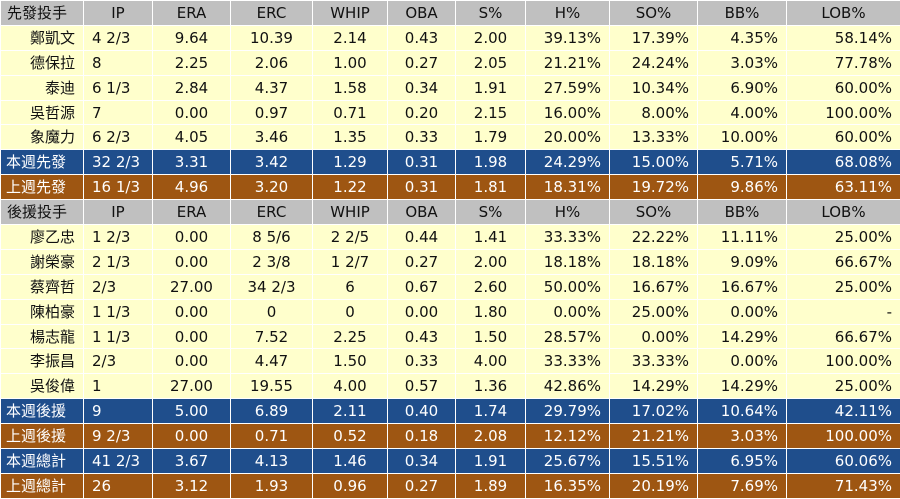 The width and height of the screenshot is (900, 499). I want to click on cell-bb: 10.64%, so click(742, 411).